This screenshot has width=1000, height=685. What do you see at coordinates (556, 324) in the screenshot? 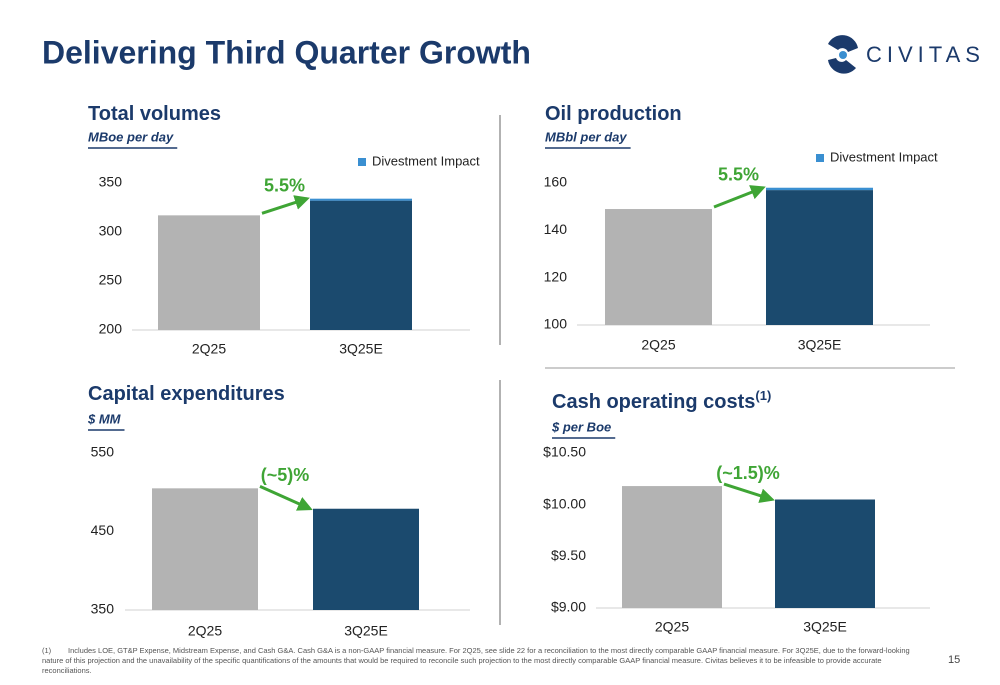
I see `y-tick-label: 100` at bounding box center [556, 324].